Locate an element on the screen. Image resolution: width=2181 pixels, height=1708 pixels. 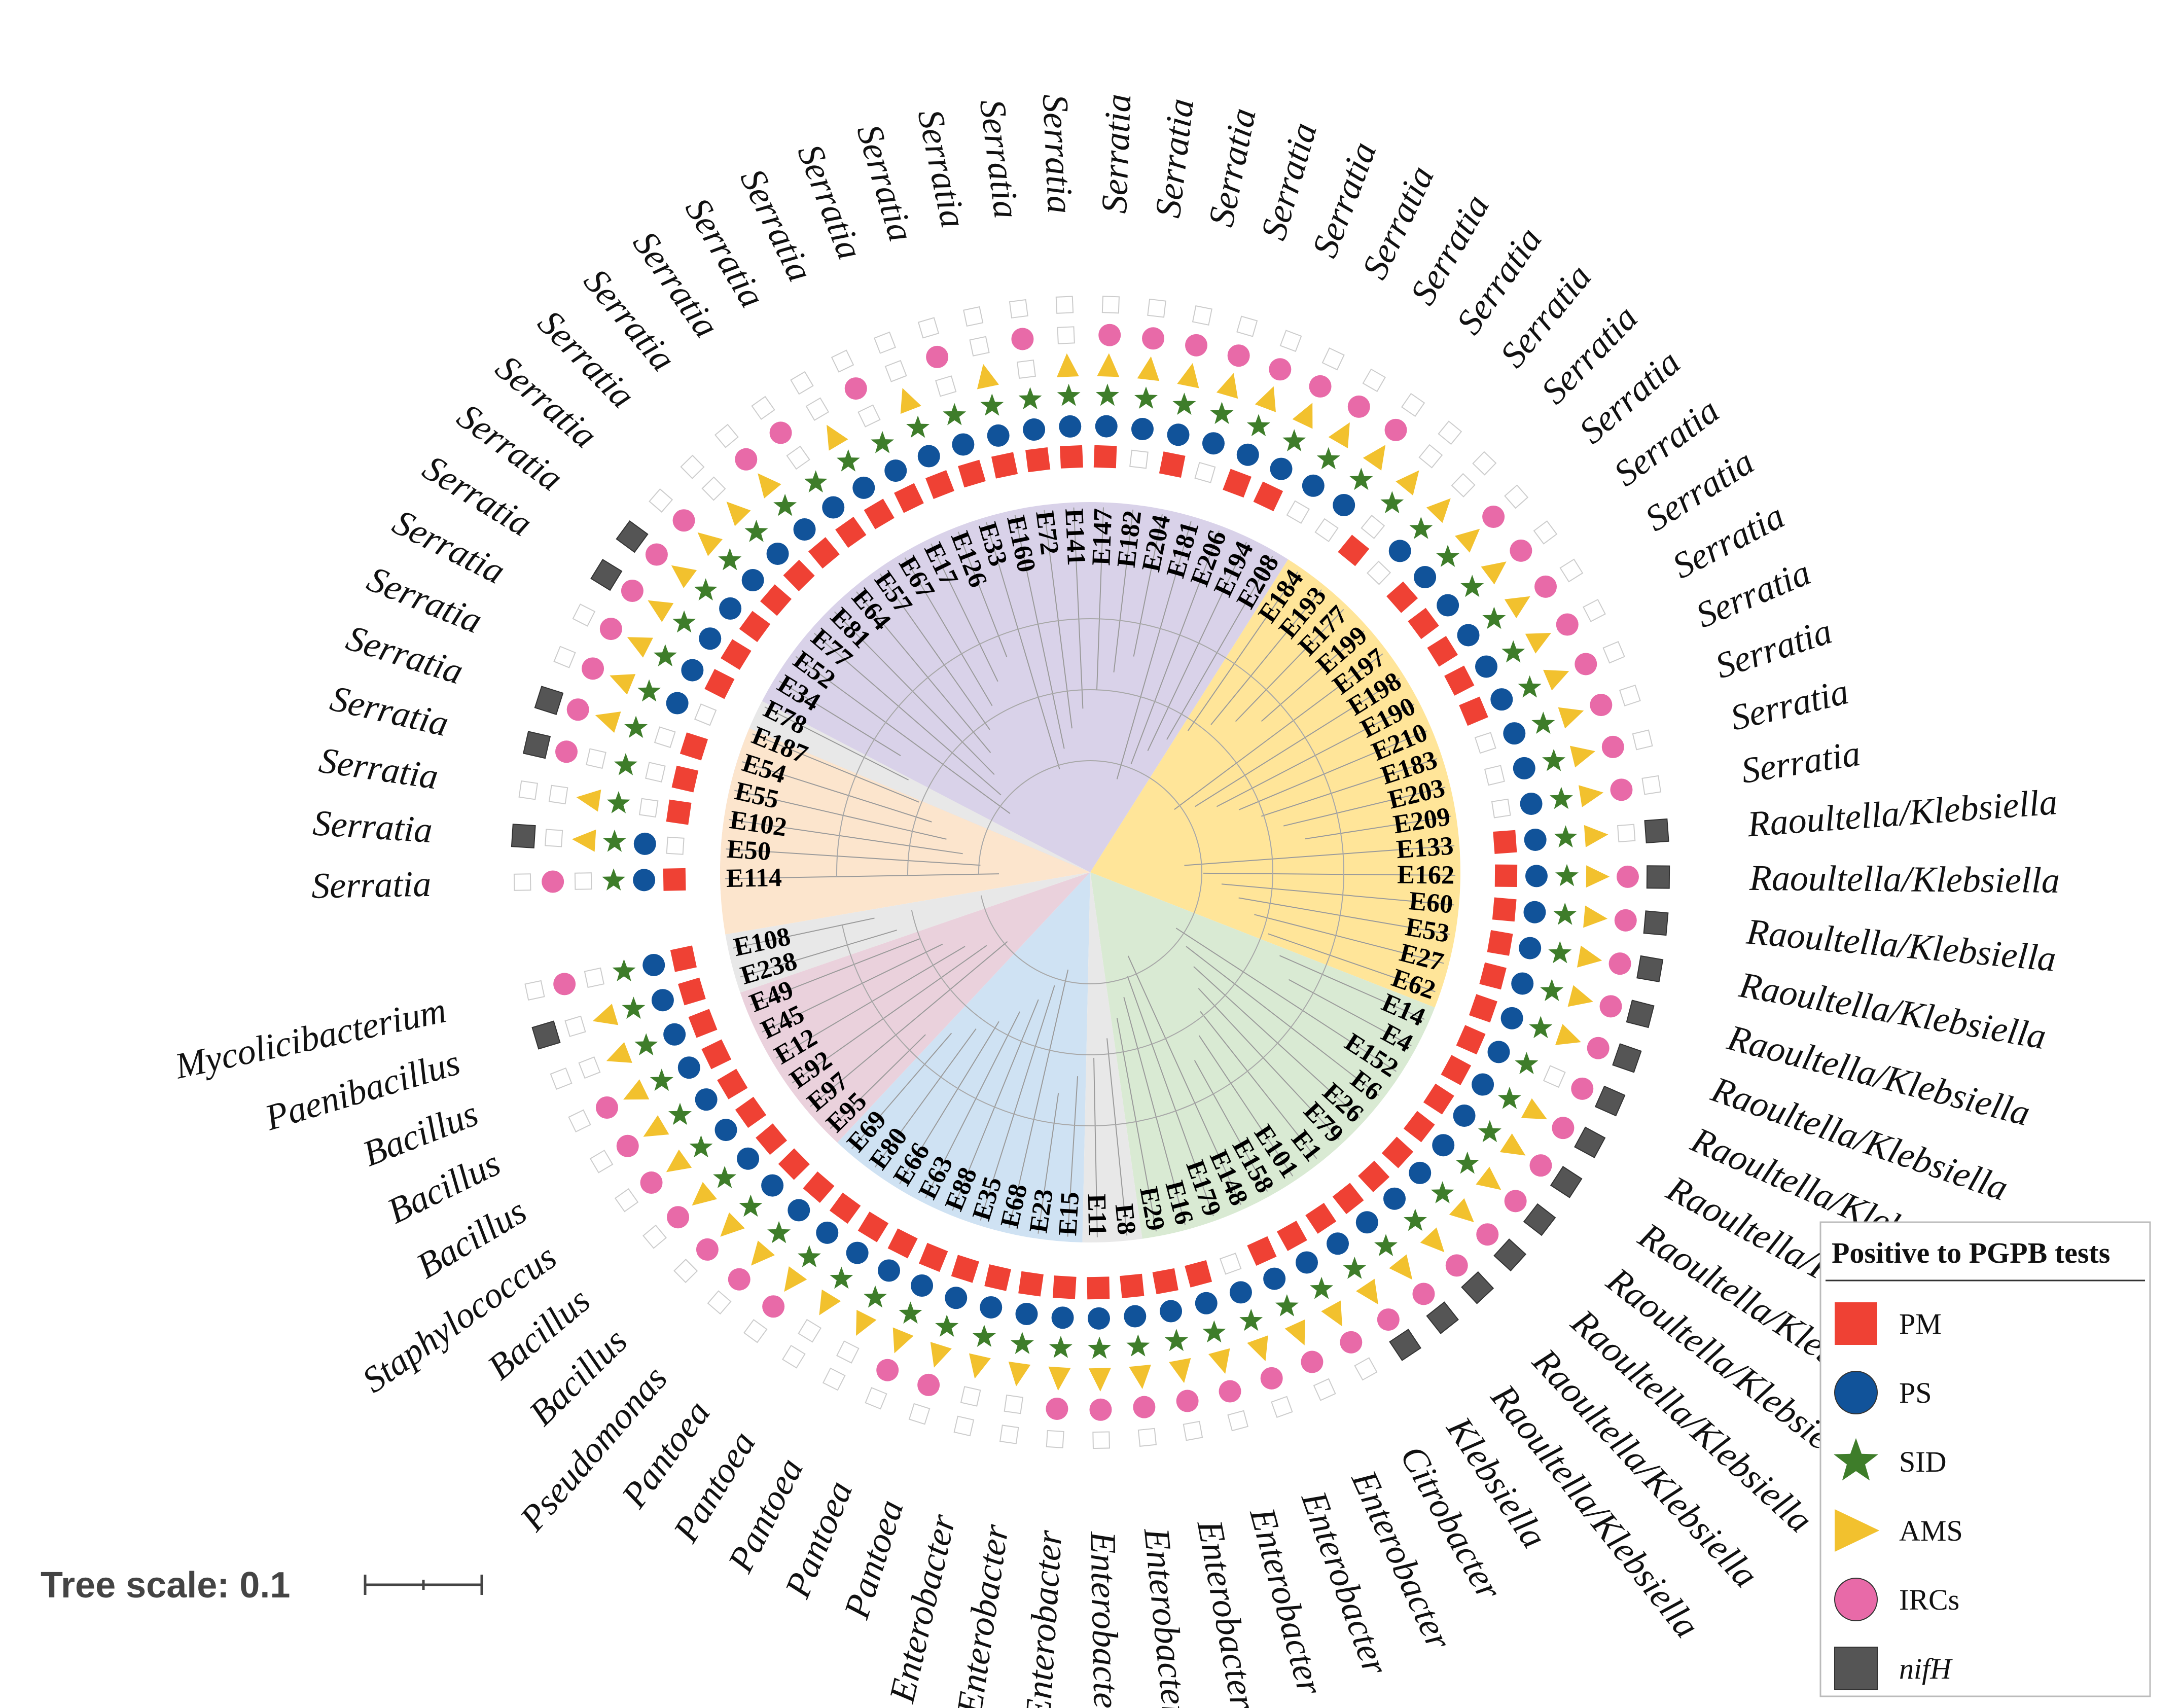
trait-empty-nifH-E102 is located at coordinates (528, 790).